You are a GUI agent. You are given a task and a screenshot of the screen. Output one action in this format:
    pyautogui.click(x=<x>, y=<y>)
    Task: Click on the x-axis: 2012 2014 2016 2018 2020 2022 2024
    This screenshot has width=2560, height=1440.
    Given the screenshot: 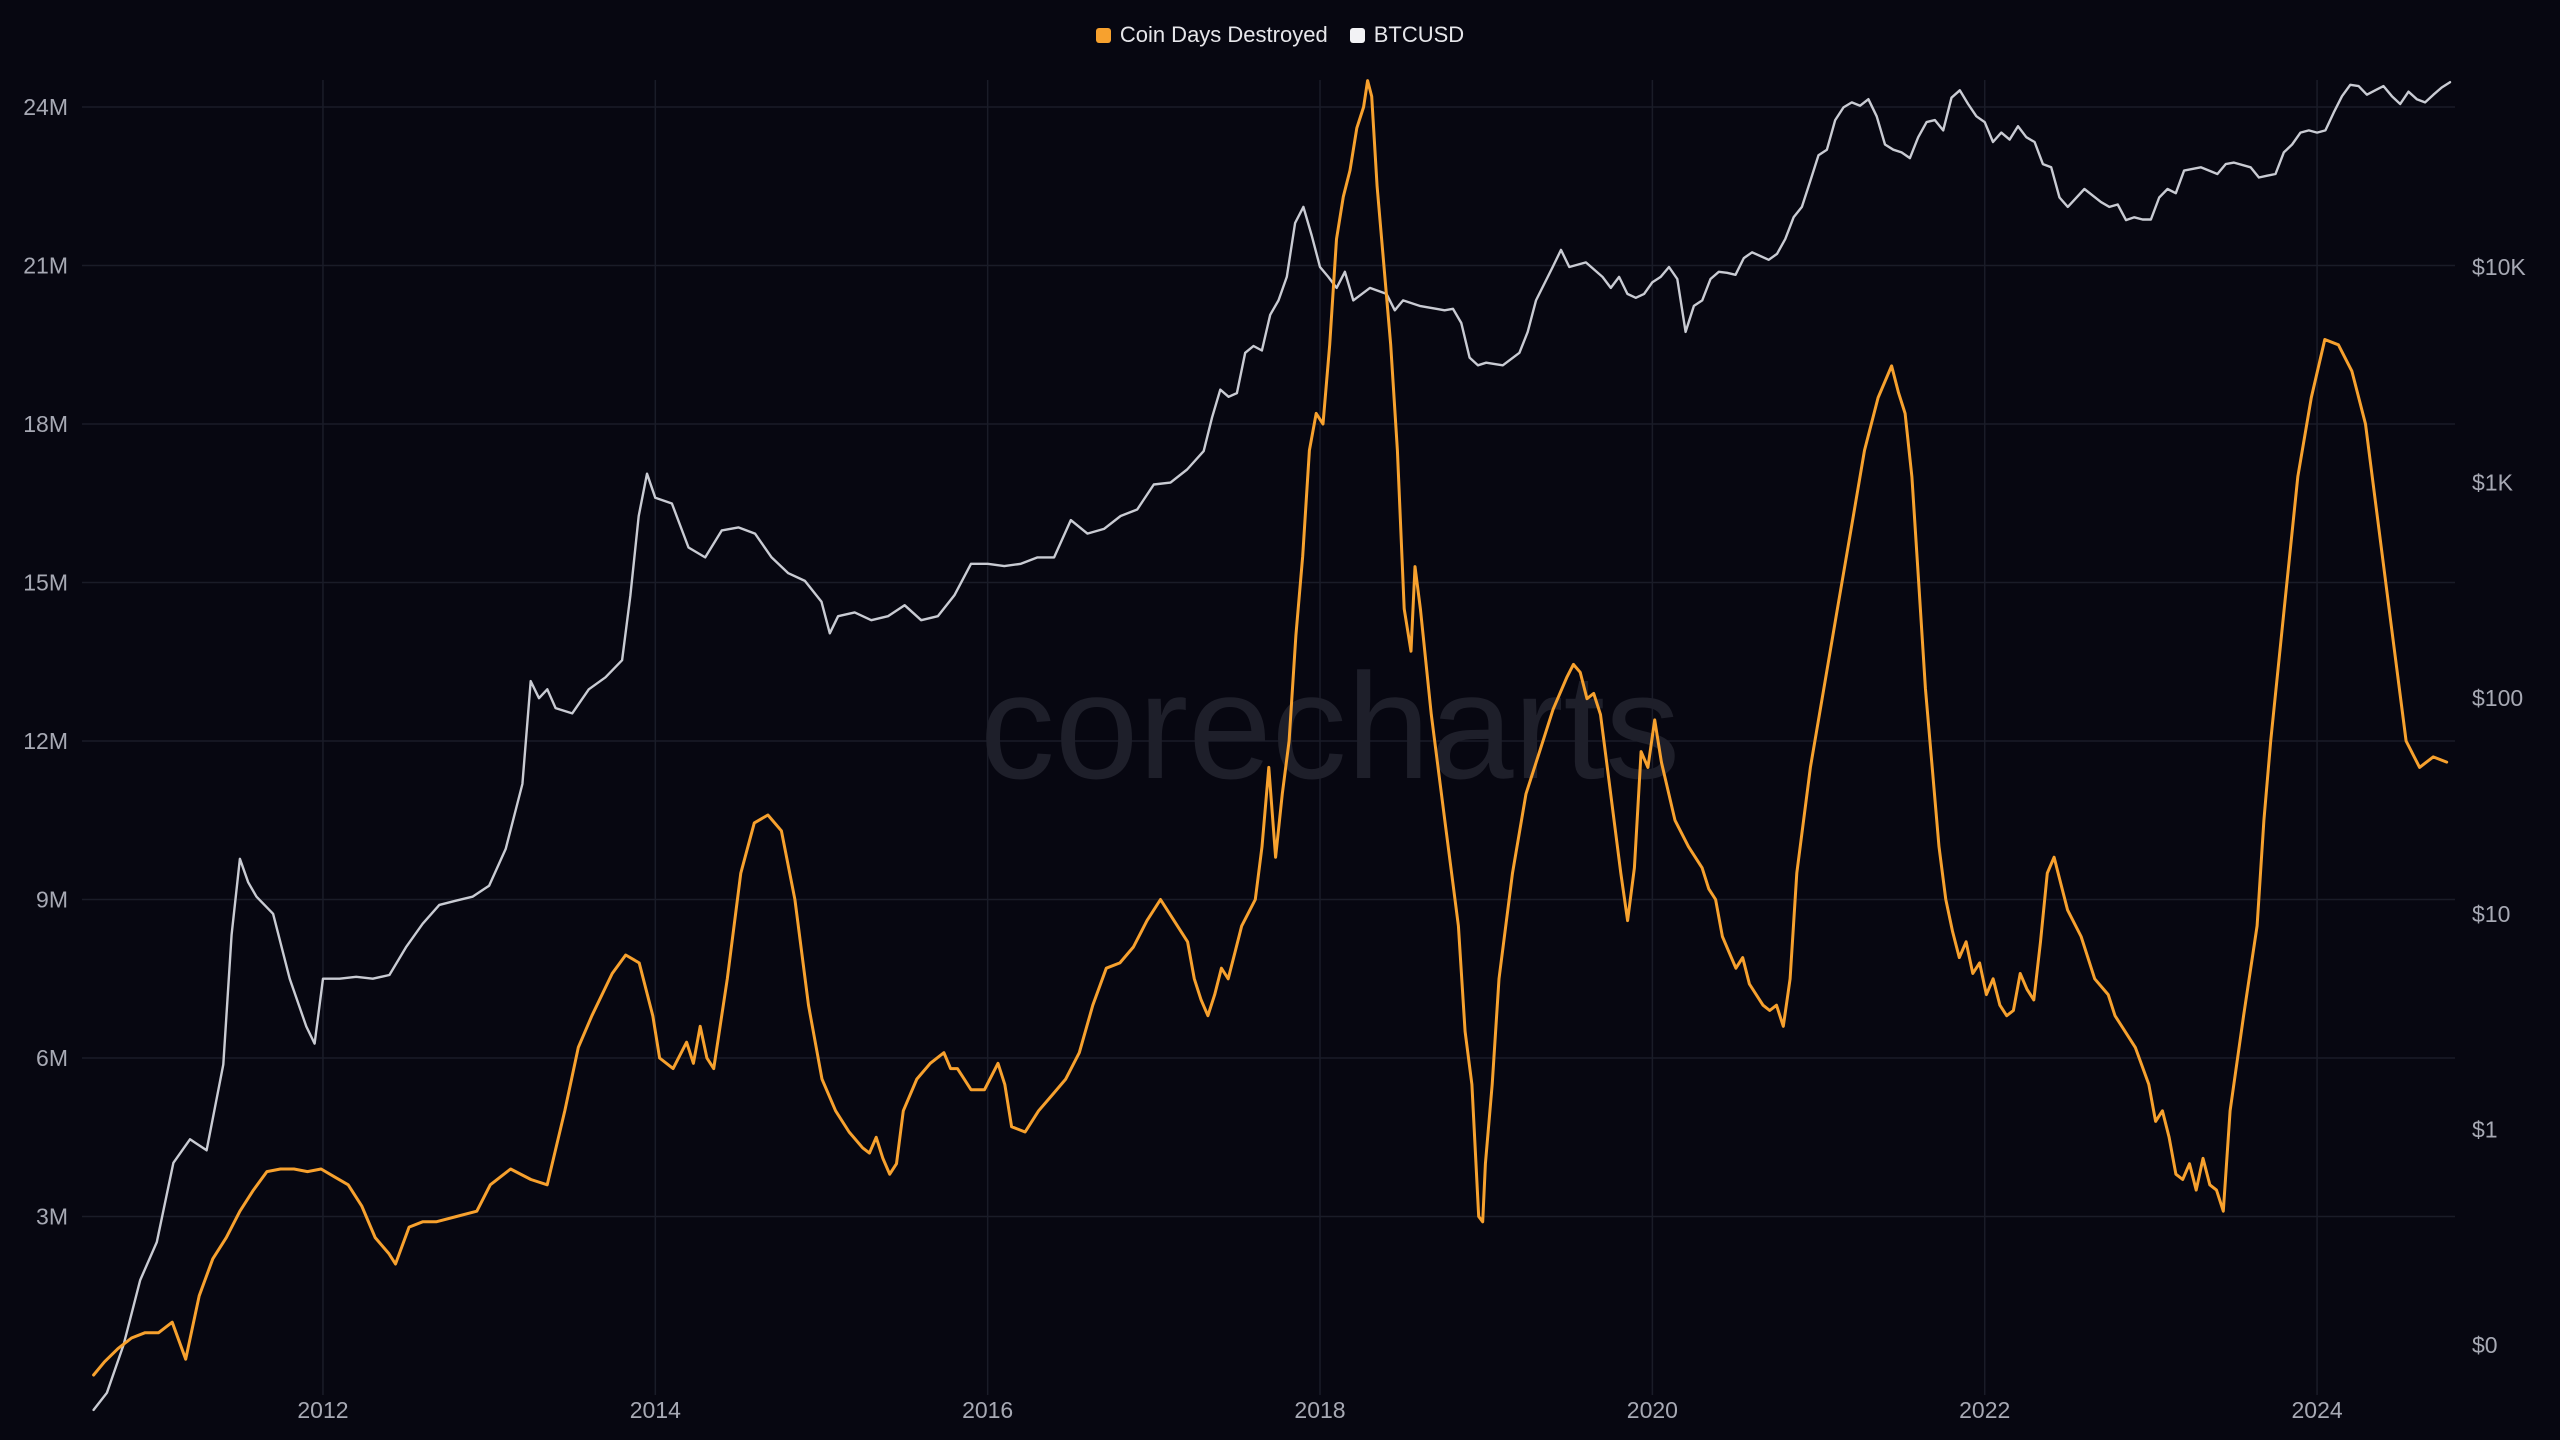 What is the action you would take?
    pyautogui.click(x=1319, y=1410)
    